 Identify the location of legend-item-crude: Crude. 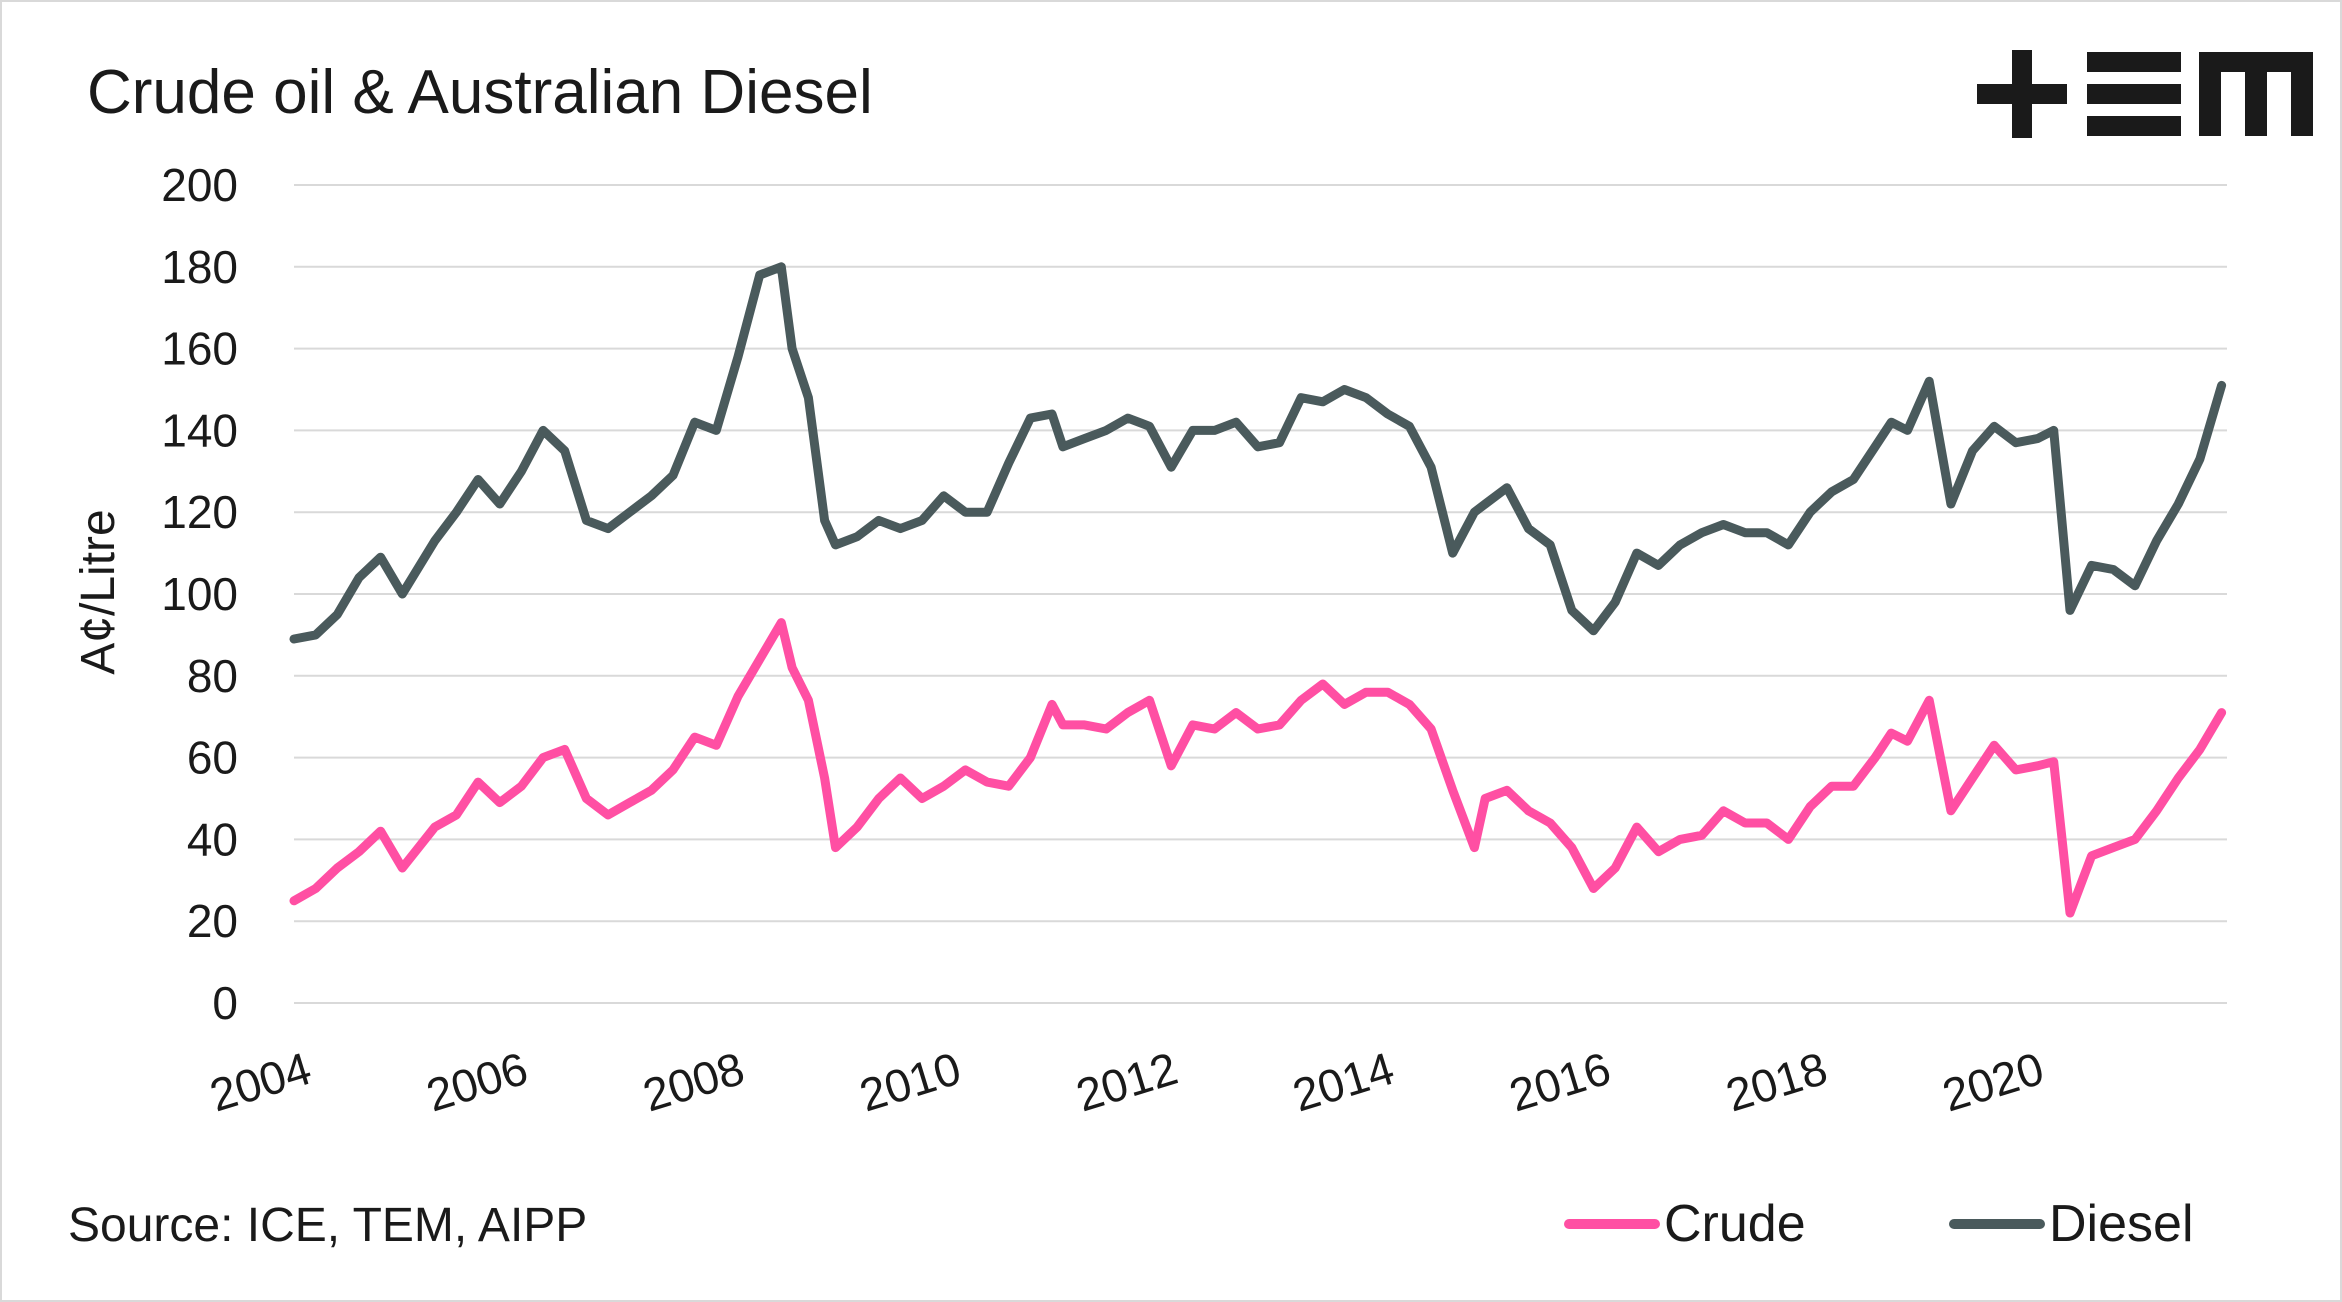
(1685, 1224).